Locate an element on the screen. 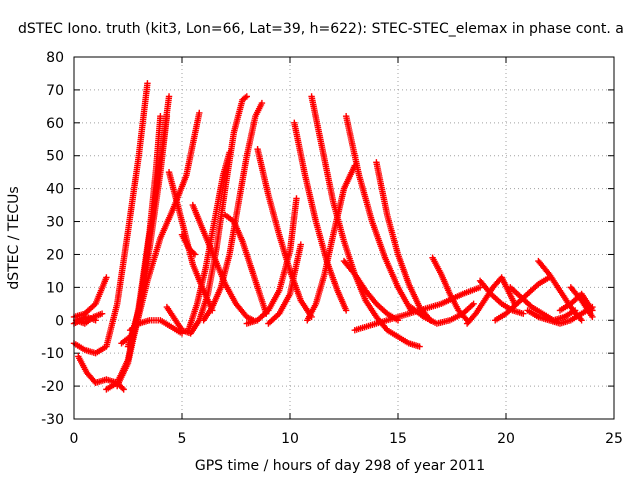 Image resolution: width=640 pixels, height=480 pixels. y-axis-label: dSTEC / TECUs is located at coordinates (14, 237).